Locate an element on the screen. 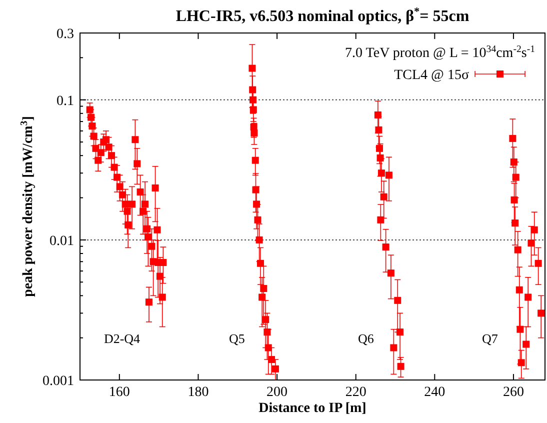  y-tick-label: 0.001 is located at coordinates (58, 381).